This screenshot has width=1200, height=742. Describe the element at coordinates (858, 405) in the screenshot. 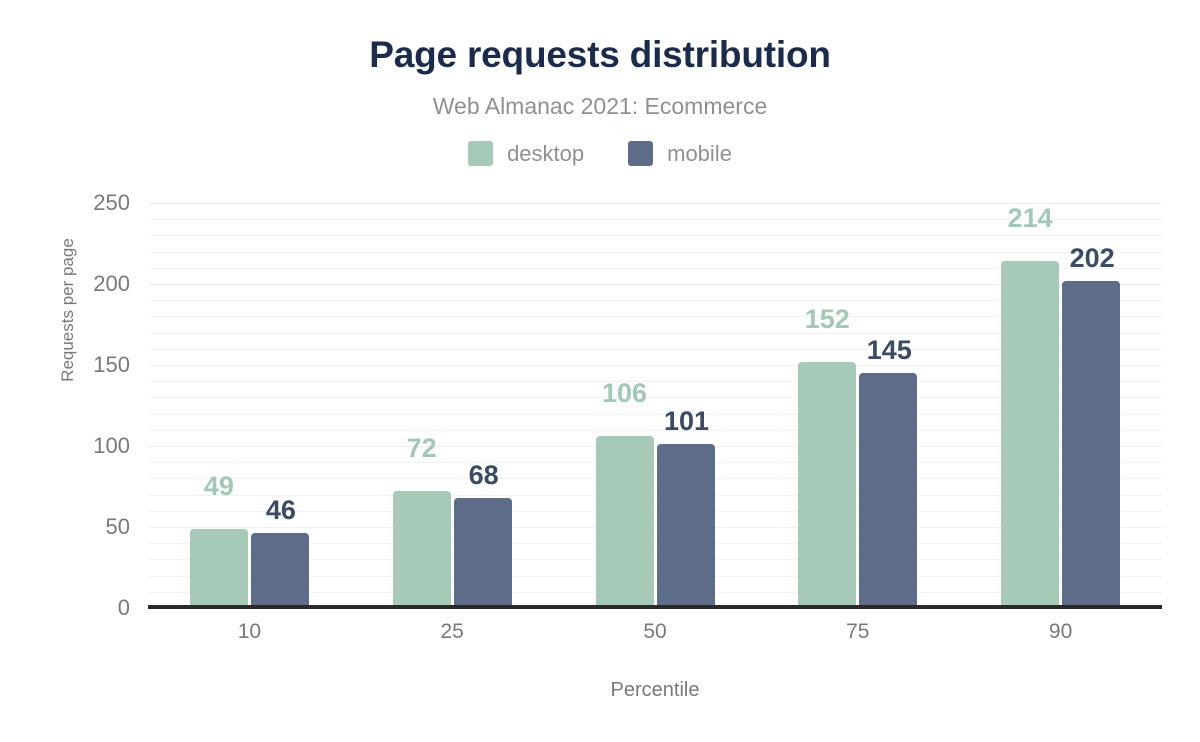

I see `bar-group: 152 145` at that location.